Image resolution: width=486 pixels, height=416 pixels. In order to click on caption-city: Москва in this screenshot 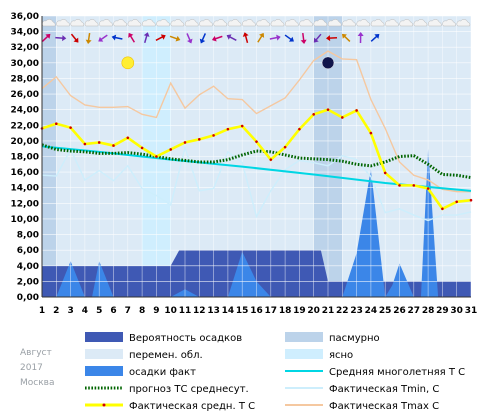, I will do `click(37, 383)`.